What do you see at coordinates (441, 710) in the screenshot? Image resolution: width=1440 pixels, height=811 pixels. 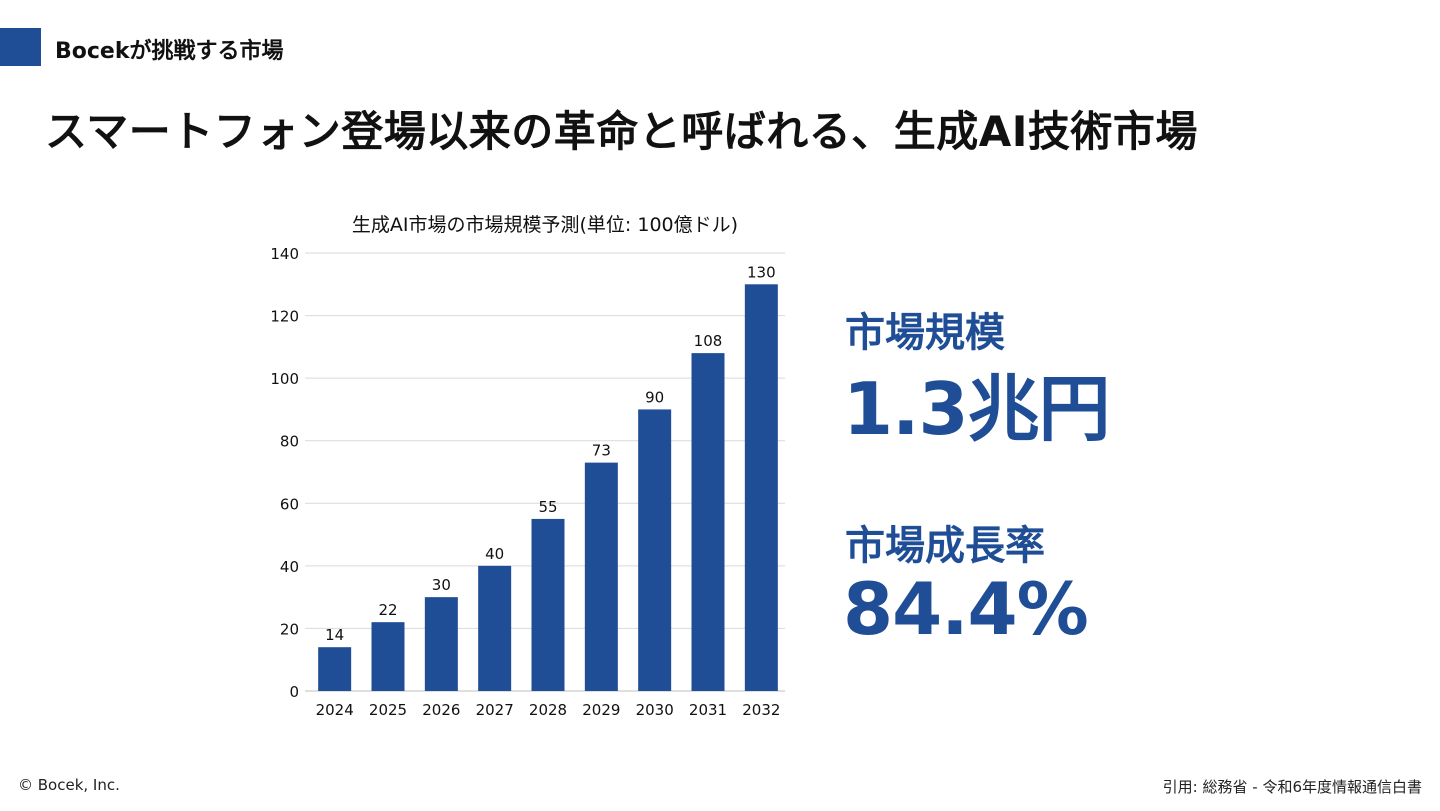 I see `x-tick-label: 2026` at bounding box center [441, 710].